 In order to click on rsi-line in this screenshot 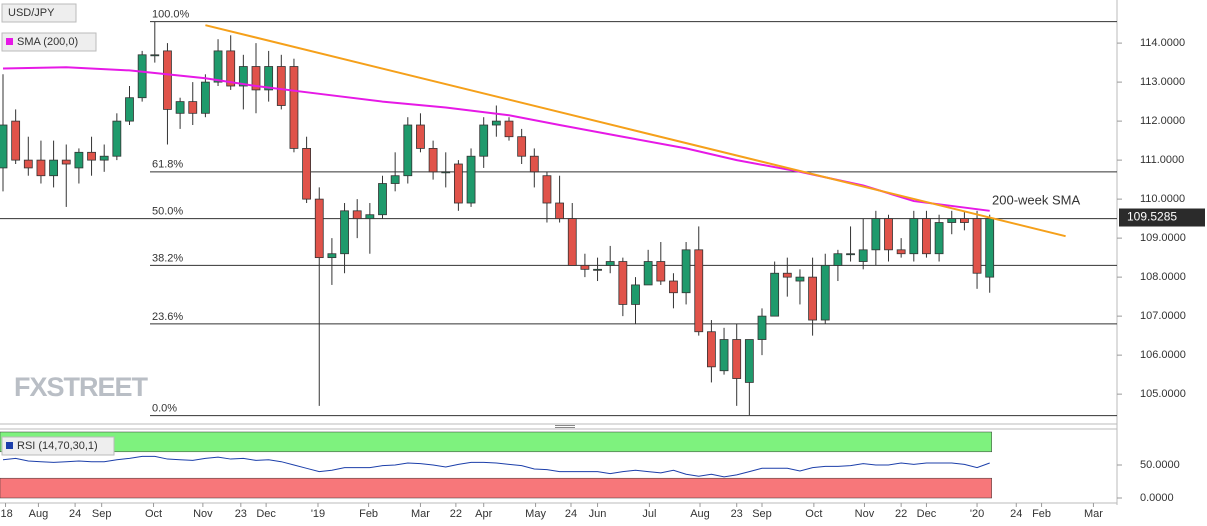, I will do `click(496, 466)`.